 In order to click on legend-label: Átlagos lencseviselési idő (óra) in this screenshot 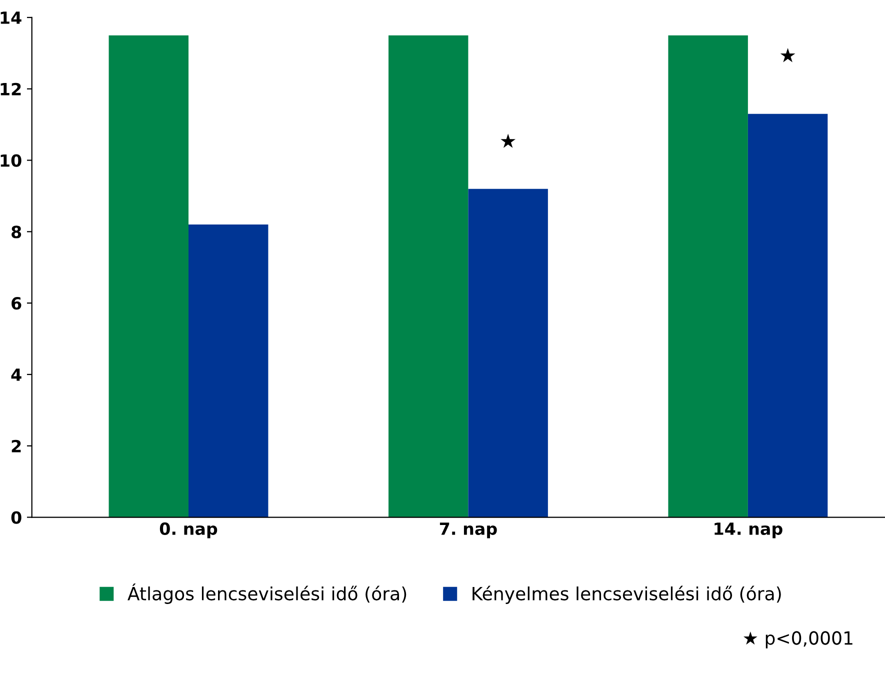, I will do `click(267, 593)`.